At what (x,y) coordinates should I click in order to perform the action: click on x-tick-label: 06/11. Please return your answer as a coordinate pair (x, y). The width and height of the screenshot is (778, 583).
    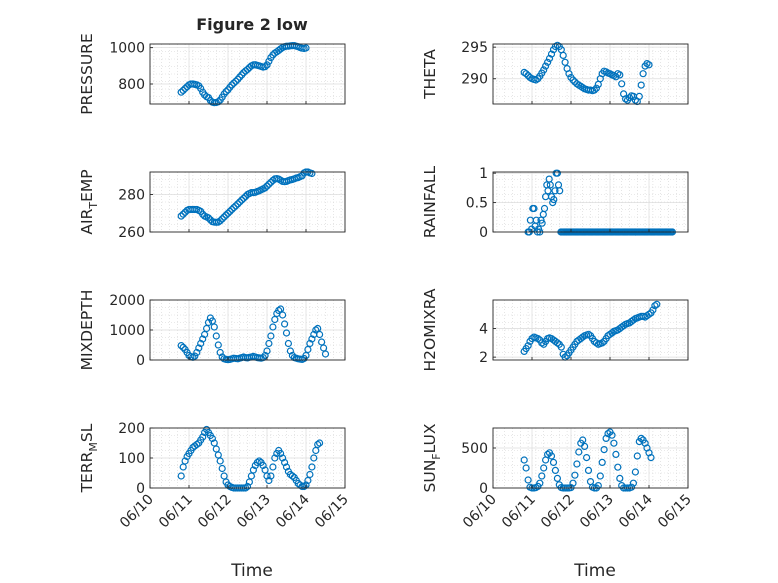
    Looking at the image, I should click on (176, 512).